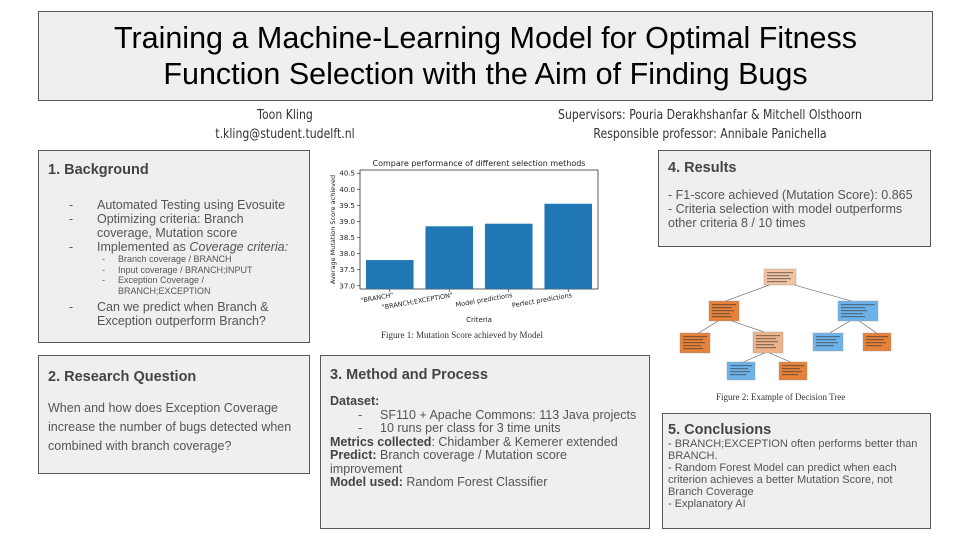  What do you see at coordinates (285, 134) in the screenshot?
I see `author-email: t.kling@student.tudelft.nl` at bounding box center [285, 134].